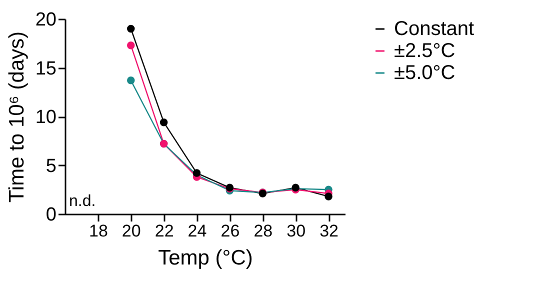 The height and width of the screenshot is (290, 550). What do you see at coordinates (425, 51) in the screenshot?
I see `legend-label: ±2.5°C` at bounding box center [425, 51].